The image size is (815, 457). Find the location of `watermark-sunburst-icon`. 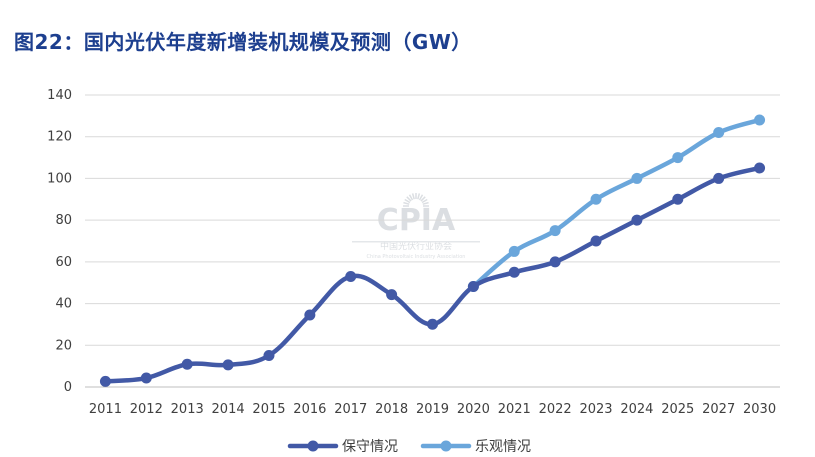

watermark-sunburst-icon is located at coordinates (416, 200).